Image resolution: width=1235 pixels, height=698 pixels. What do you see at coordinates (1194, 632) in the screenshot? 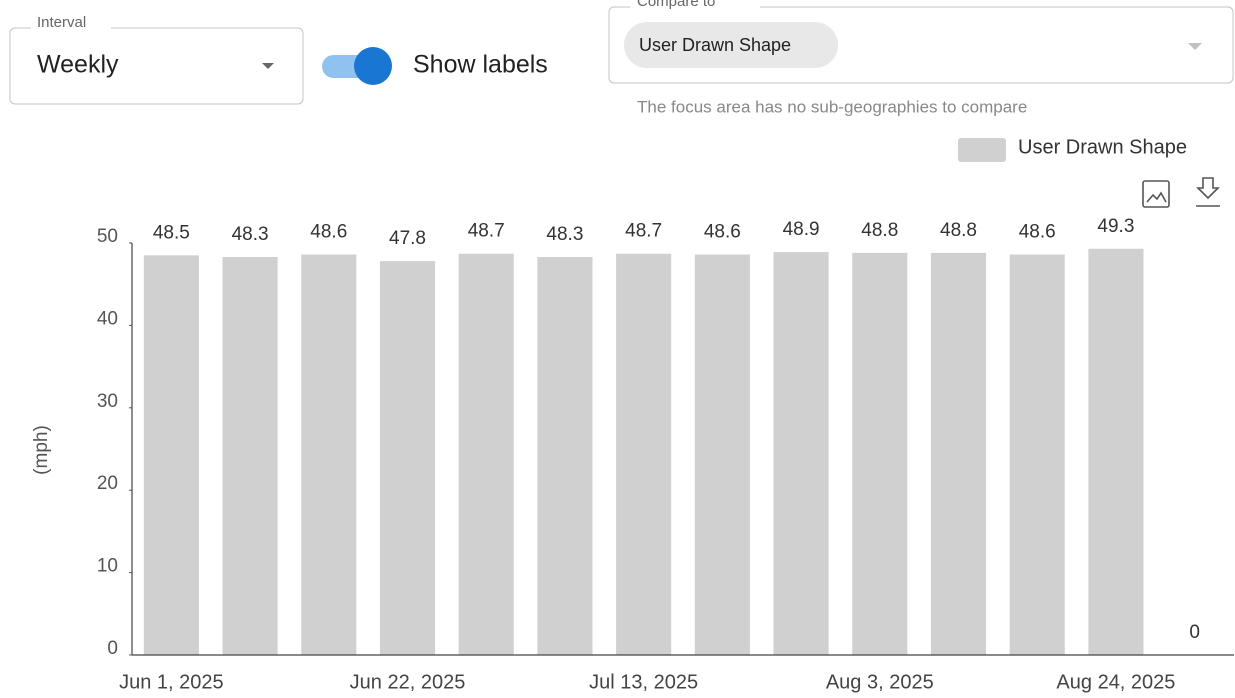
I see `data-label: 0` at bounding box center [1194, 632].